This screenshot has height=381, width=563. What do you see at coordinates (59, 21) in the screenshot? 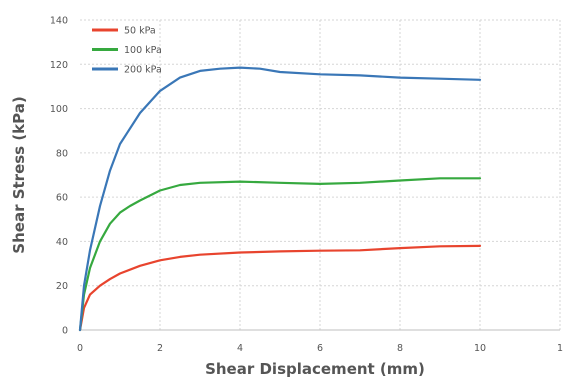
I see `y-tick-label: 140` at bounding box center [59, 21].